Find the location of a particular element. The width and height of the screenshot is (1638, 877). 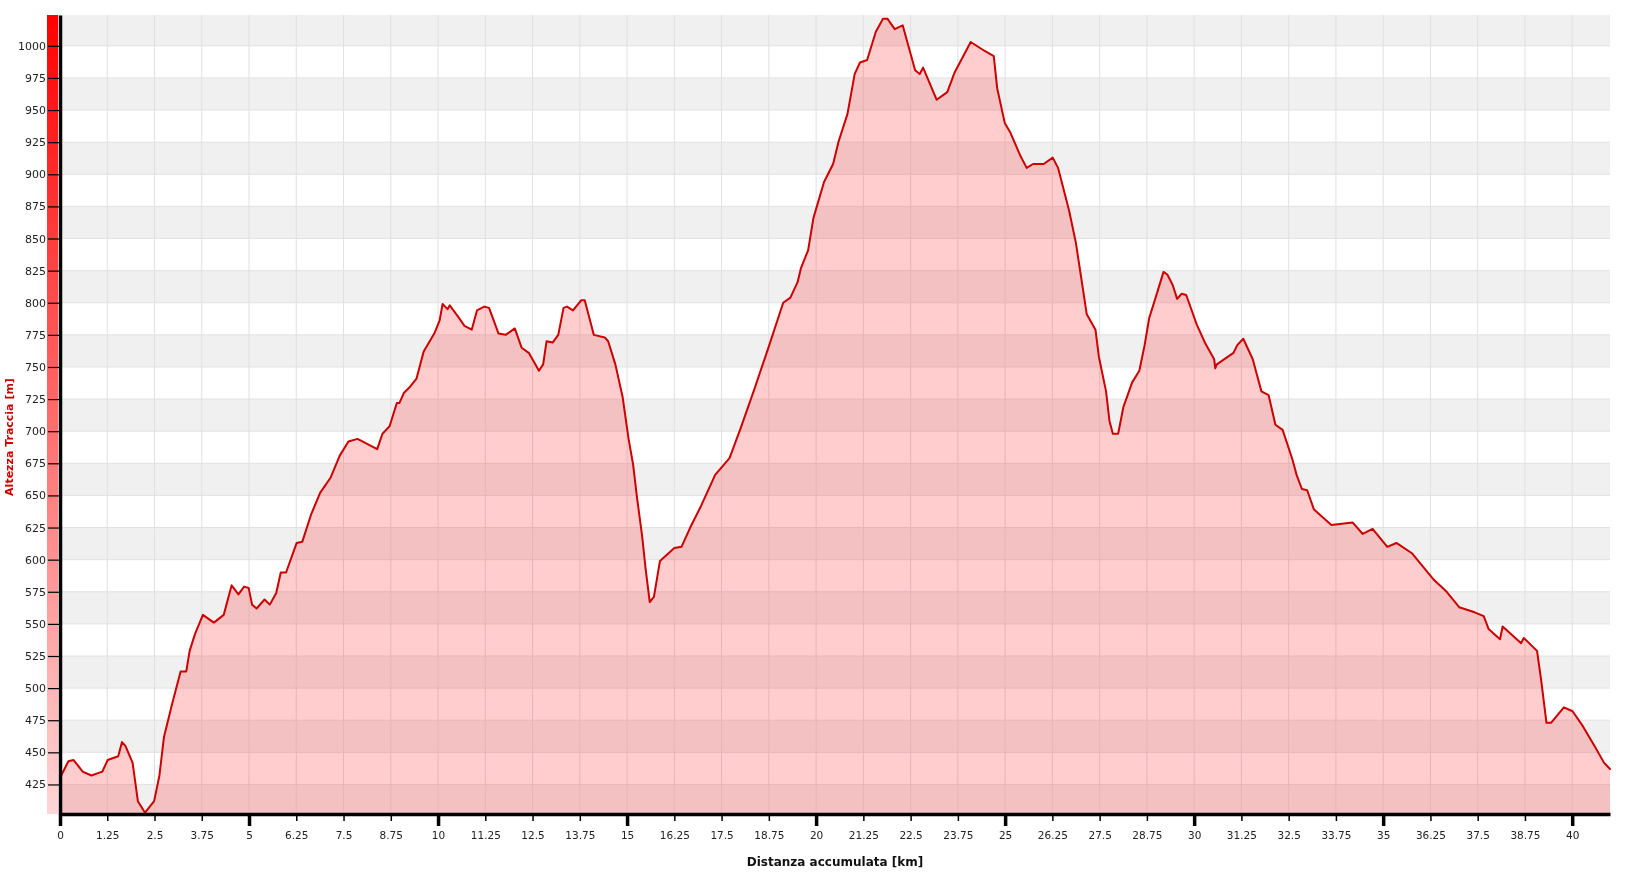

x-tick-label: 31.25 is located at coordinates (1241, 834).